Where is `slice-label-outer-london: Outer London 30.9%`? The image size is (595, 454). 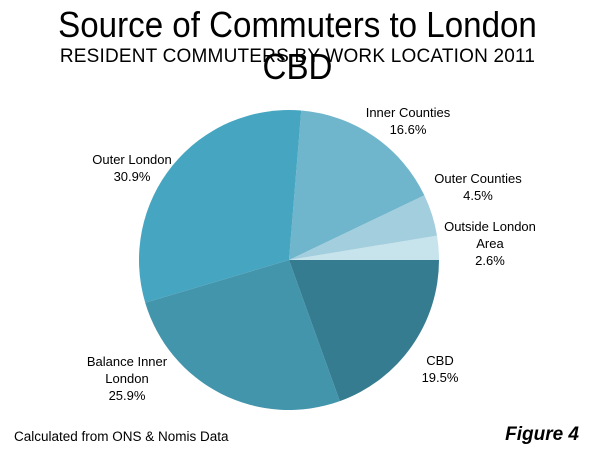
slice-label-outer-london: Outer London 30.9% is located at coordinates (132, 168).